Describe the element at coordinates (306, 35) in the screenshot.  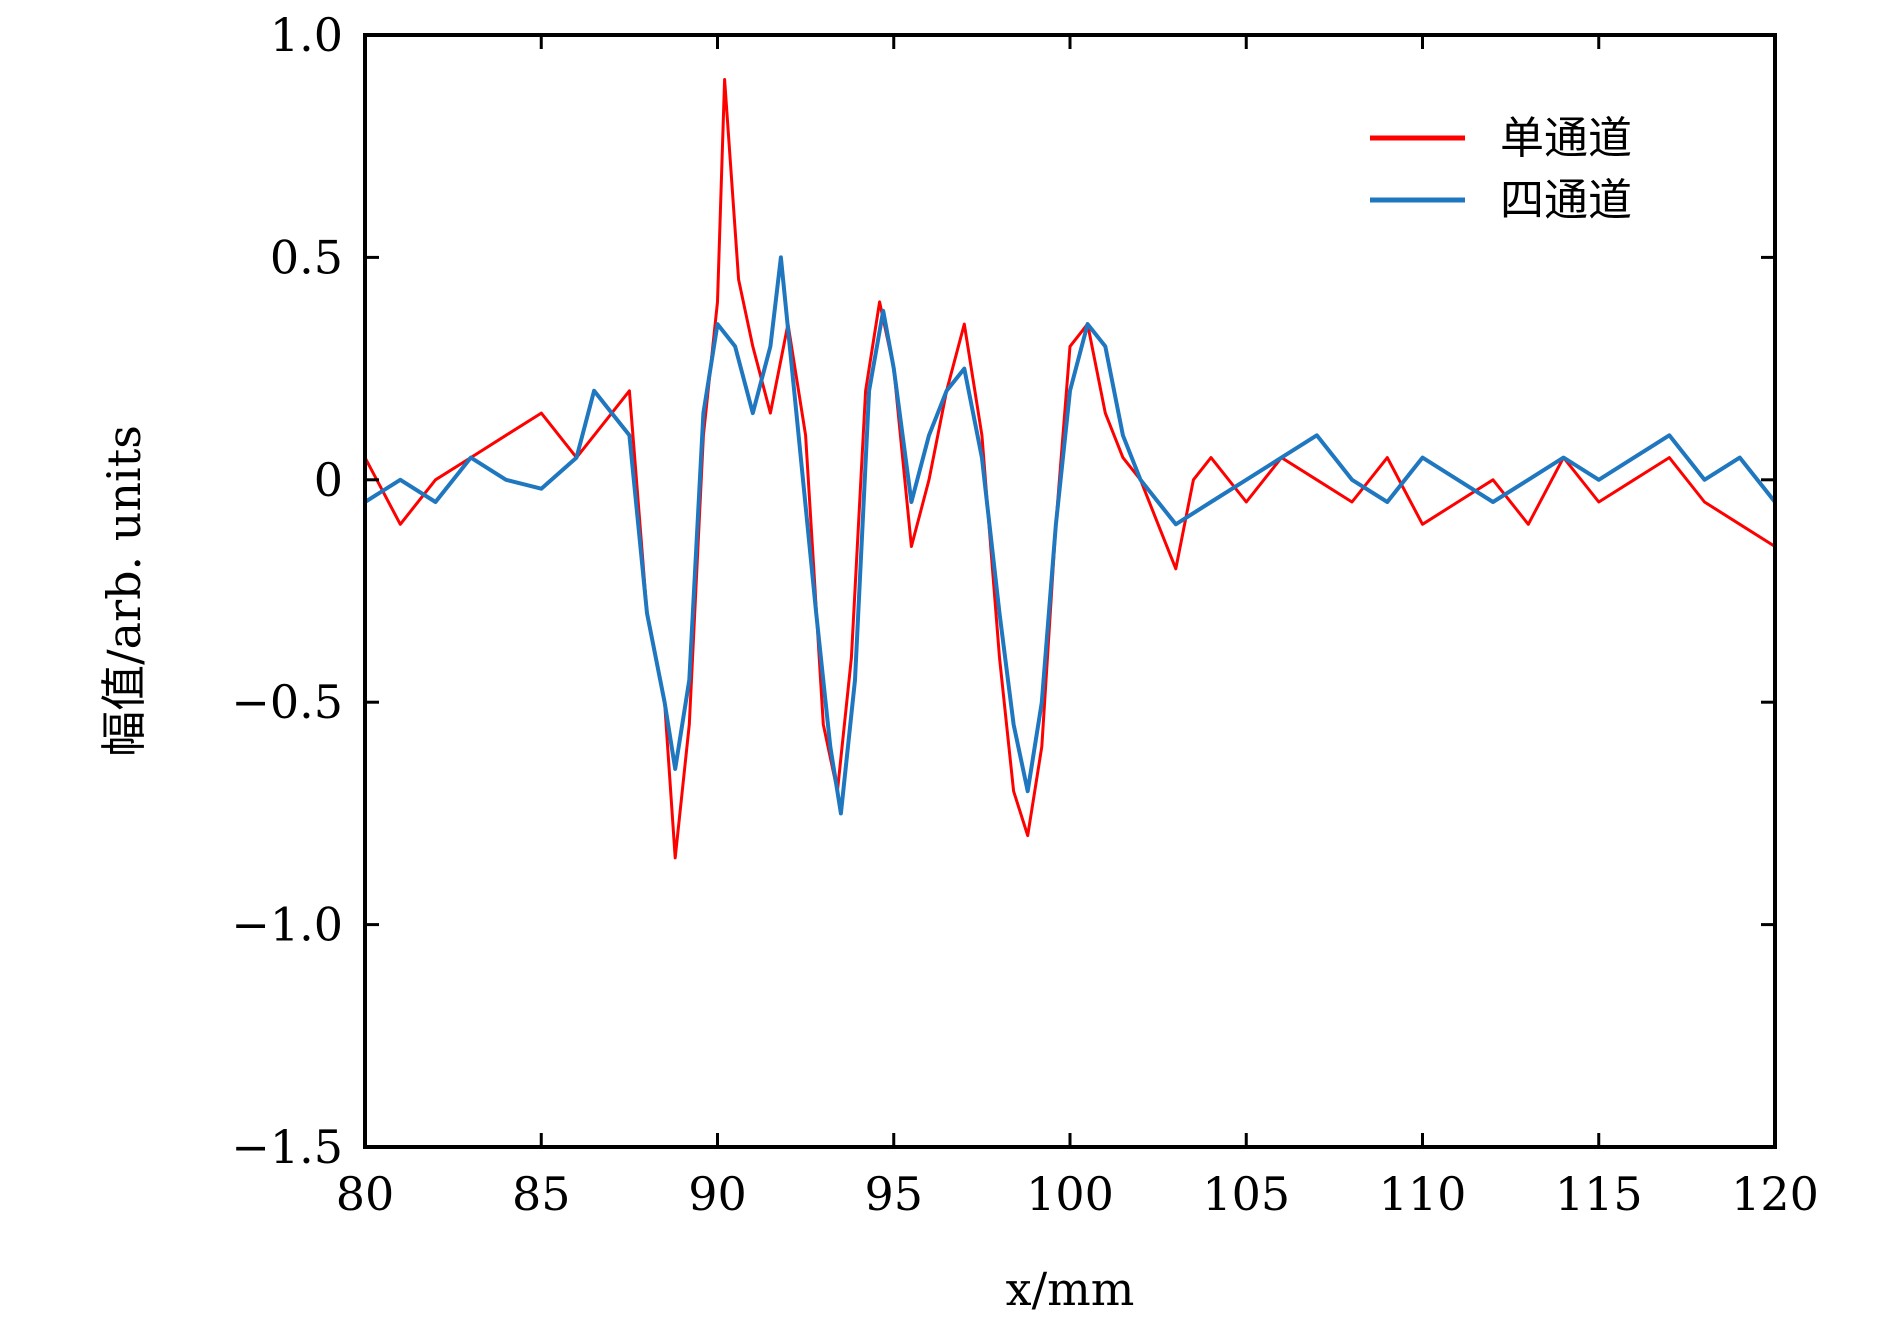
I see `y-tick-label: 1.0` at that location.